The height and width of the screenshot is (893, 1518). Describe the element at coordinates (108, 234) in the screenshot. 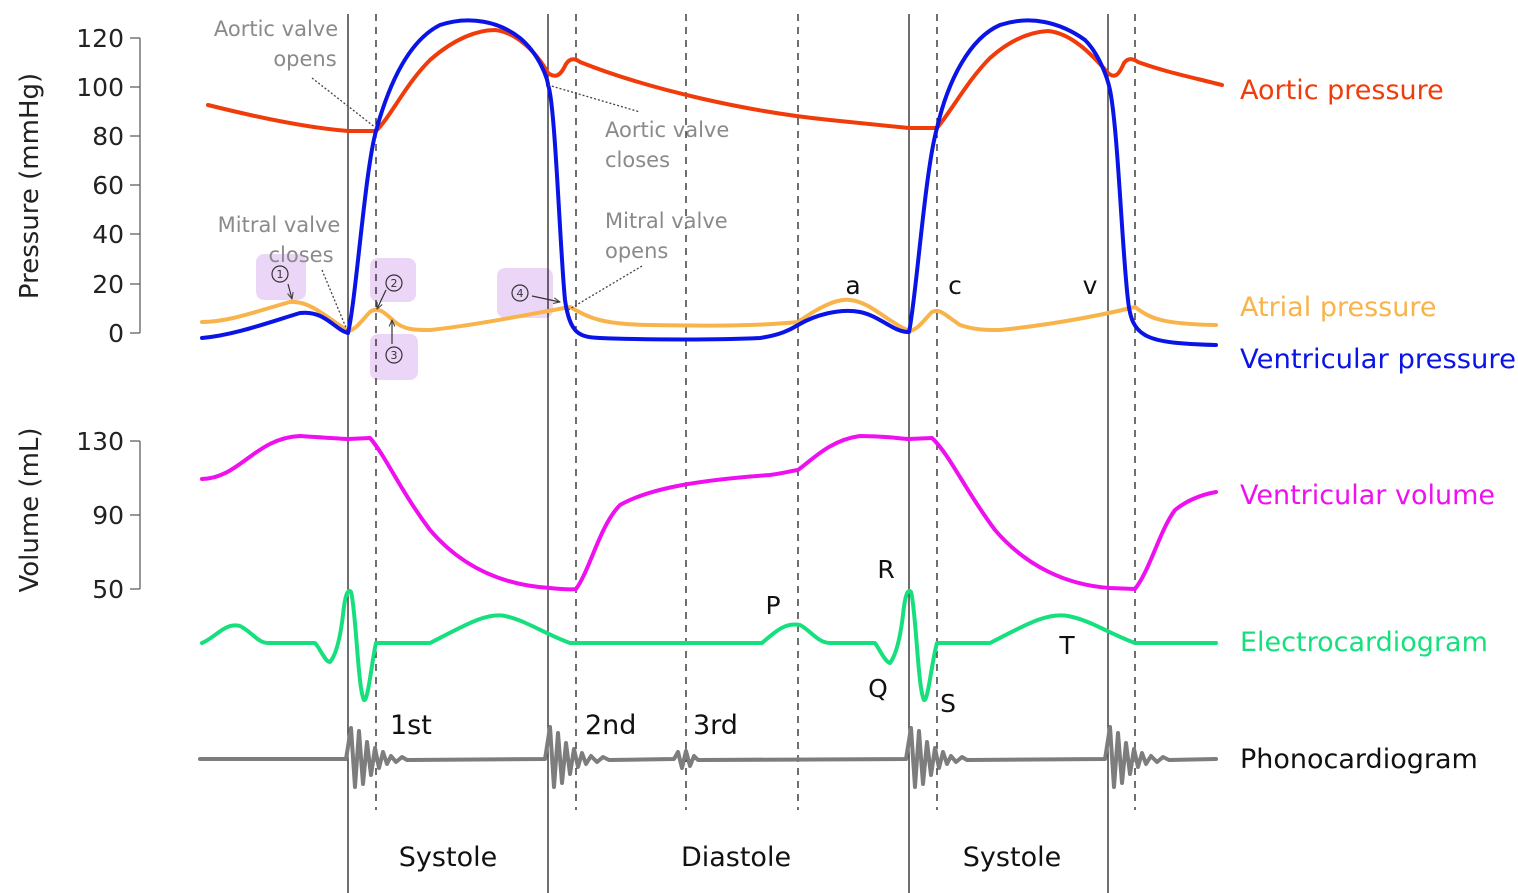

I see `pressure-tick-40: 40` at that location.